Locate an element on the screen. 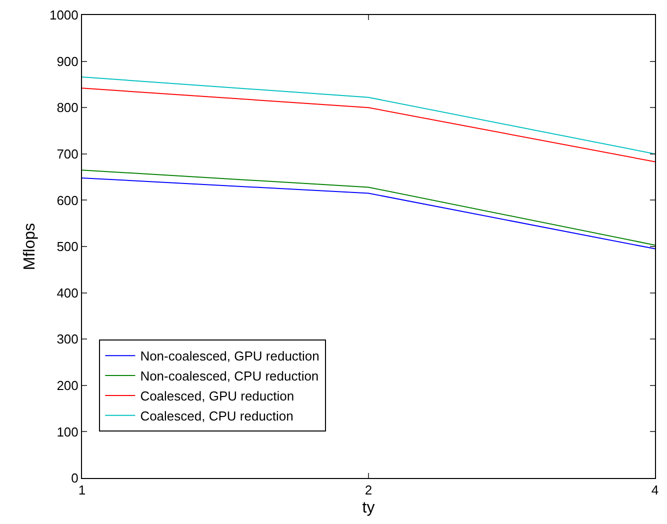  x-tick-label: 4 is located at coordinates (655, 490).